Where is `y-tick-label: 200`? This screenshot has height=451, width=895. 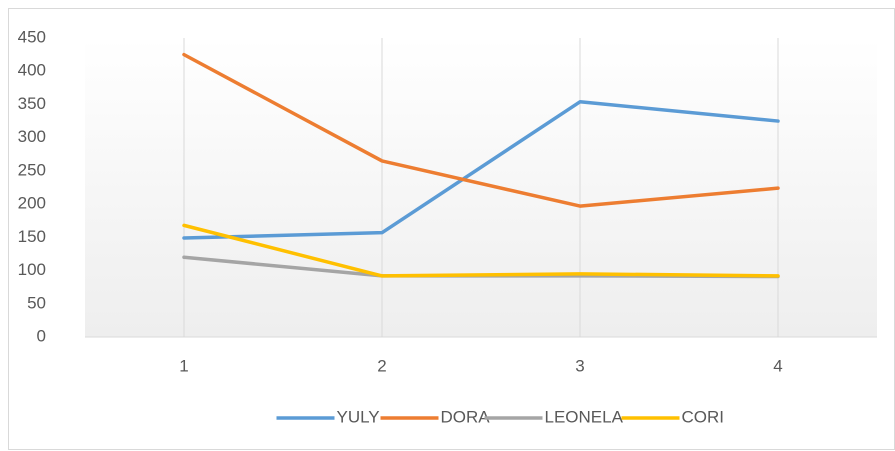
y-tick-label: 200 is located at coordinates (32, 203).